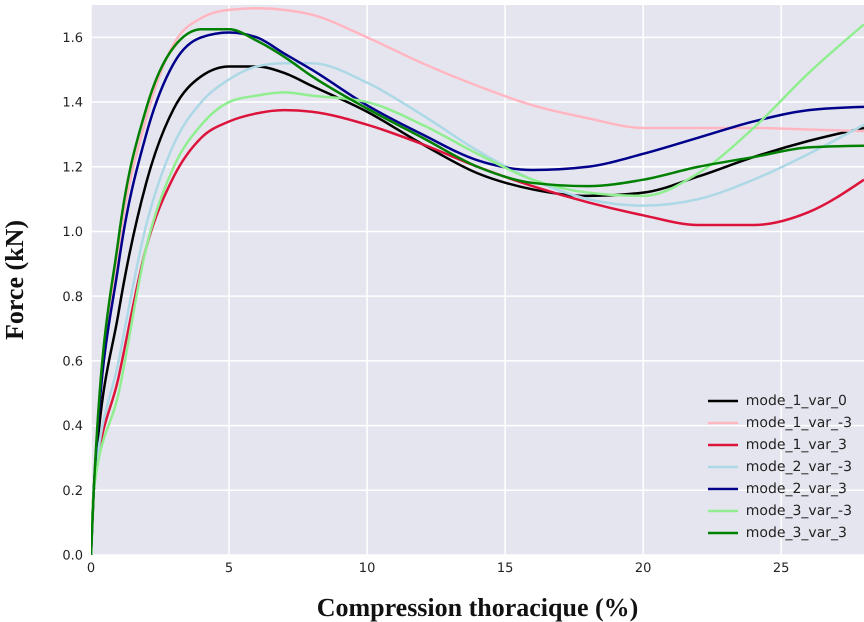 The width and height of the screenshot is (864, 622). What do you see at coordinates (72, 38) in the screenshot?
I see `y-tick-label: 1.6` at bounding box center [72, 38].